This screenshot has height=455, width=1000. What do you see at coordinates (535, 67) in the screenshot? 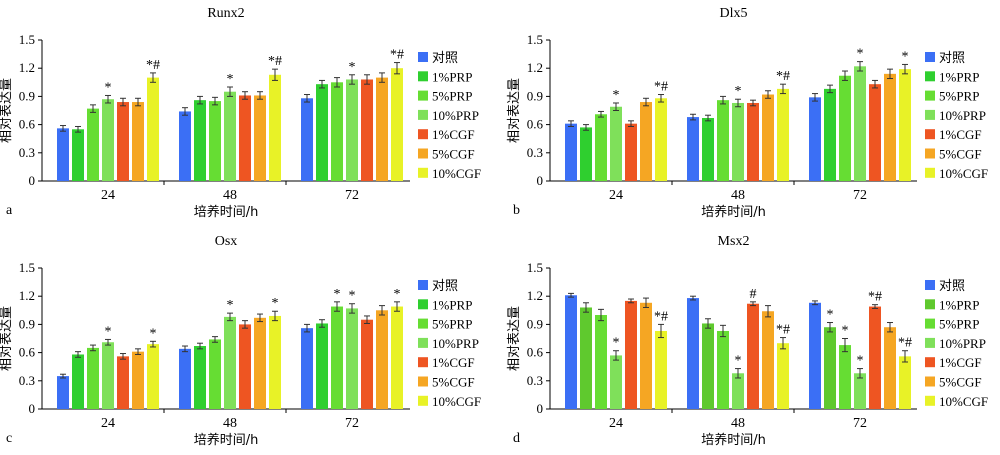
I see `y-tick-label: 1.2` at bounding box center [535, 67].